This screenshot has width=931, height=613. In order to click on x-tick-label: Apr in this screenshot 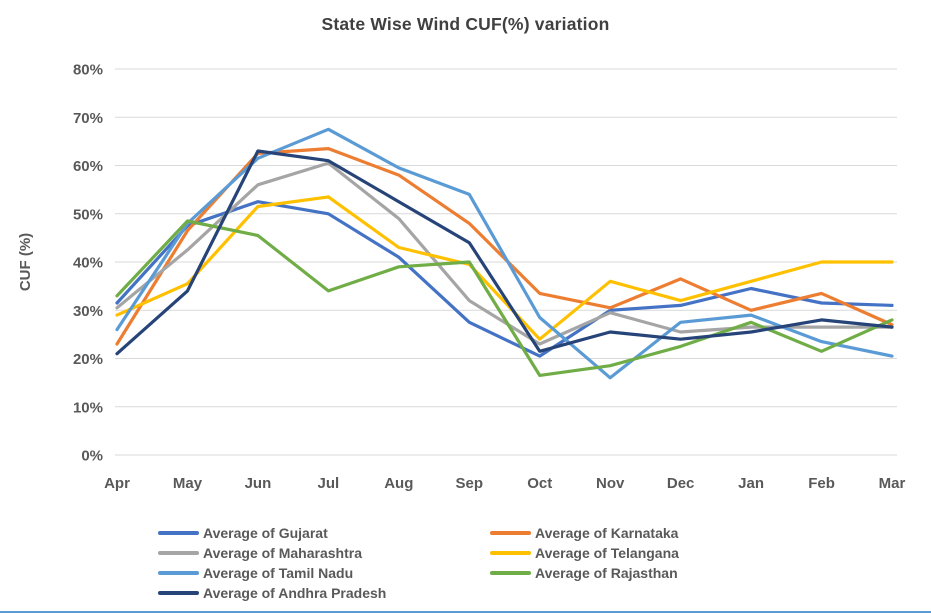, I will do `click(117, 483)`.